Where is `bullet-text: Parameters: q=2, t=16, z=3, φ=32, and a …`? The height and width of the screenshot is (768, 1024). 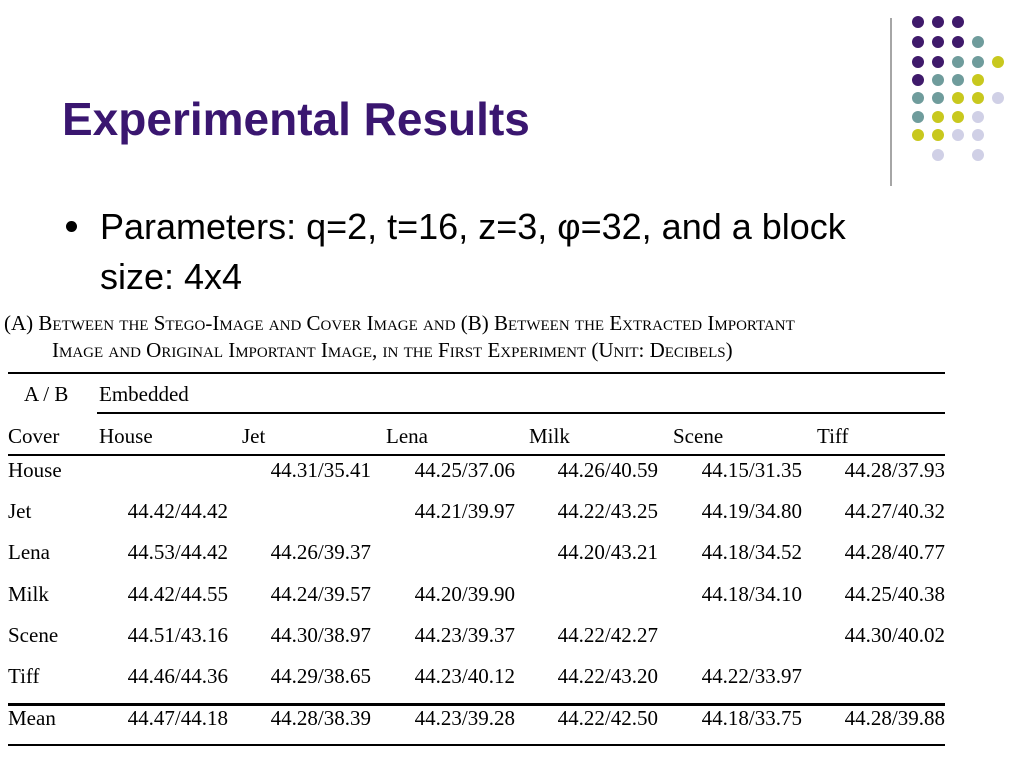
bullet-text: Parameters: q=2, t=16, z=3, φ=32, and a … is located at coordinates (473, 251).